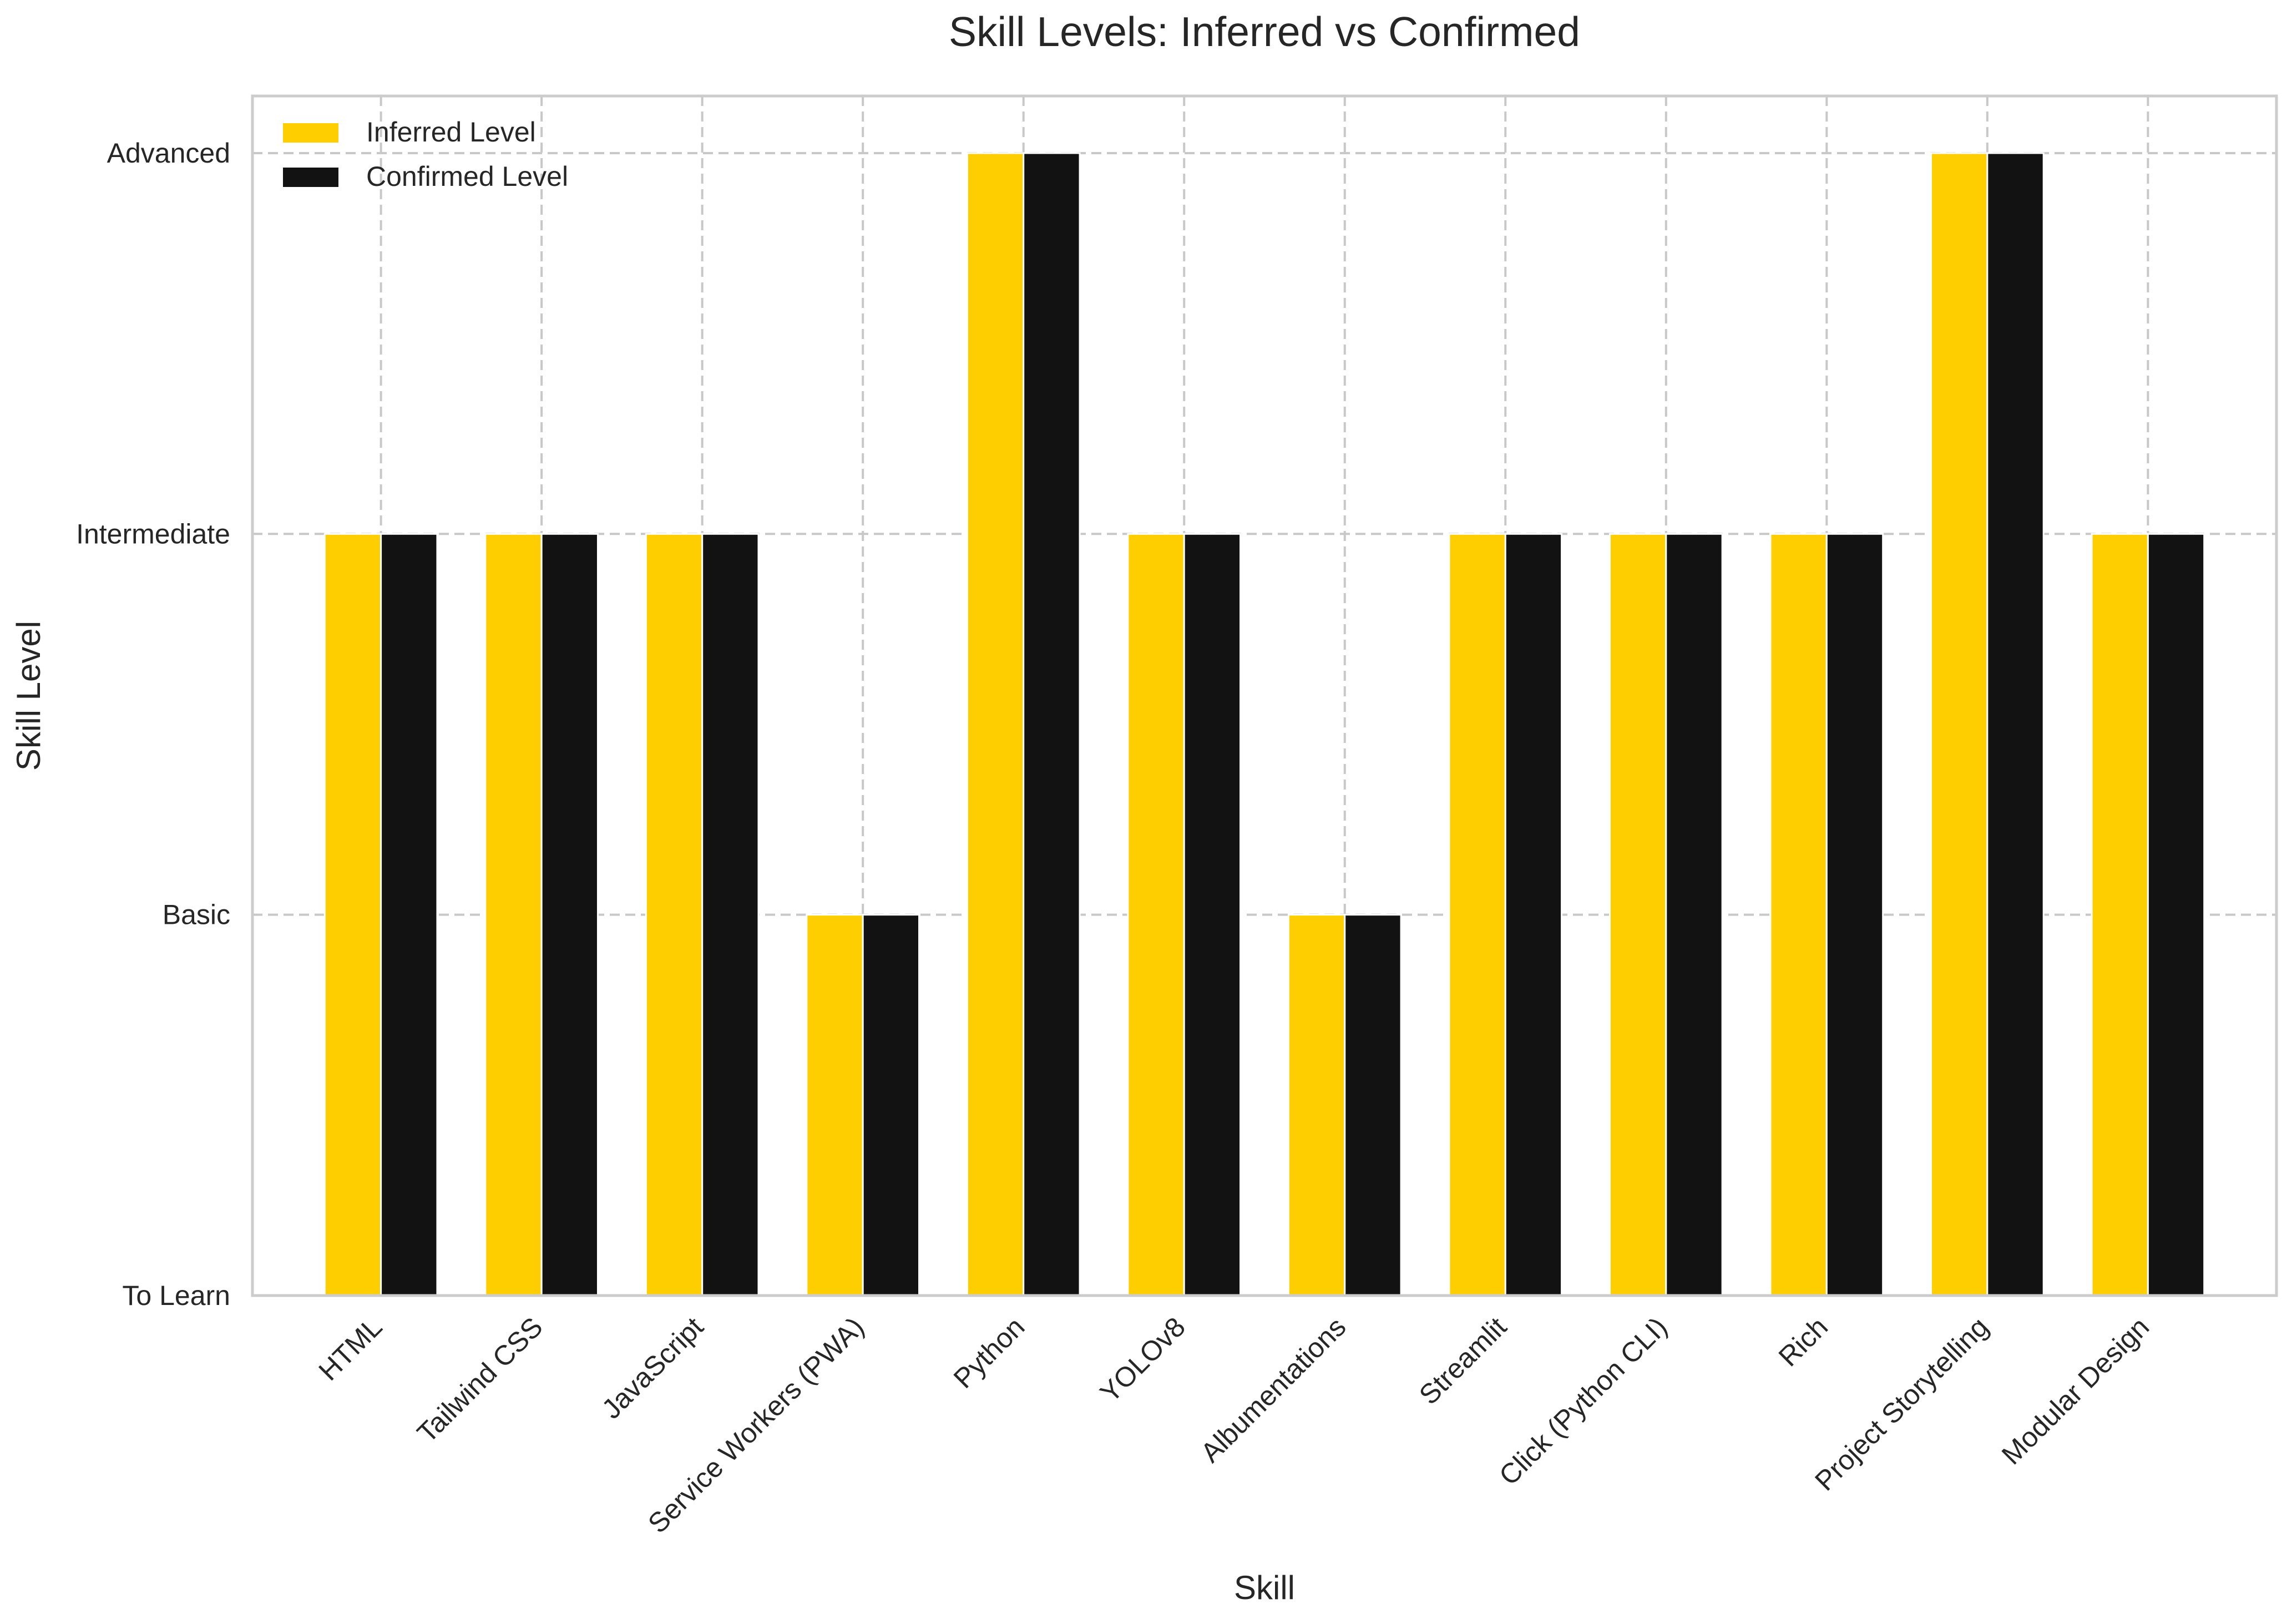  I want to click on legend: Inferred Level Confirmed Level, so click(425, 154).